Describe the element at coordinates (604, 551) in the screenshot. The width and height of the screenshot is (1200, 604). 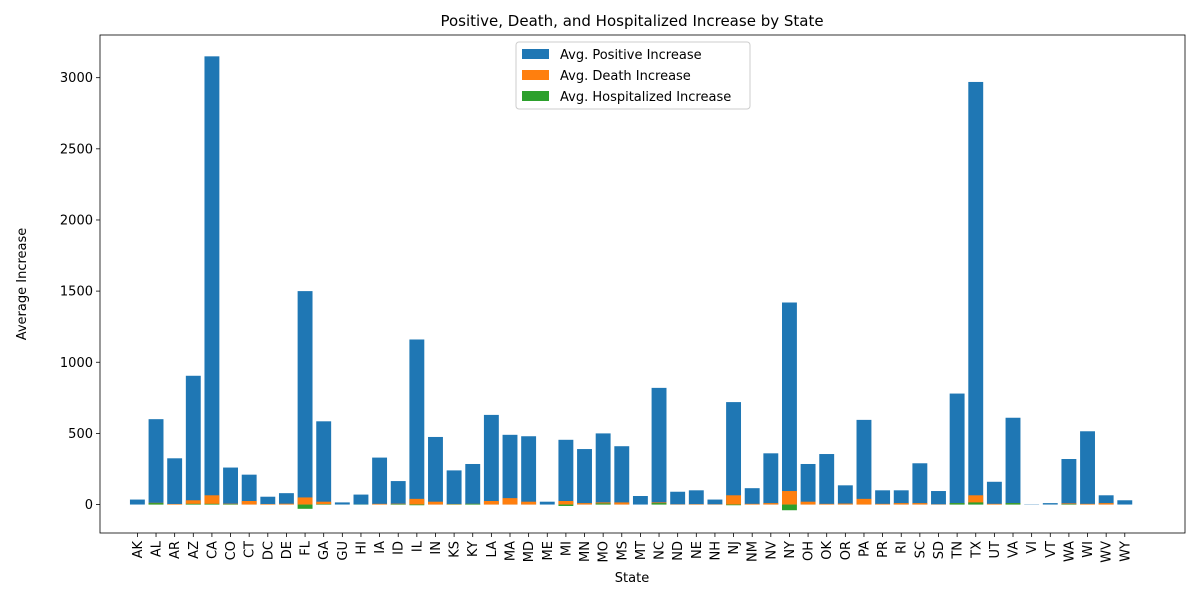
I see `x-tick-label: MO` at that location.